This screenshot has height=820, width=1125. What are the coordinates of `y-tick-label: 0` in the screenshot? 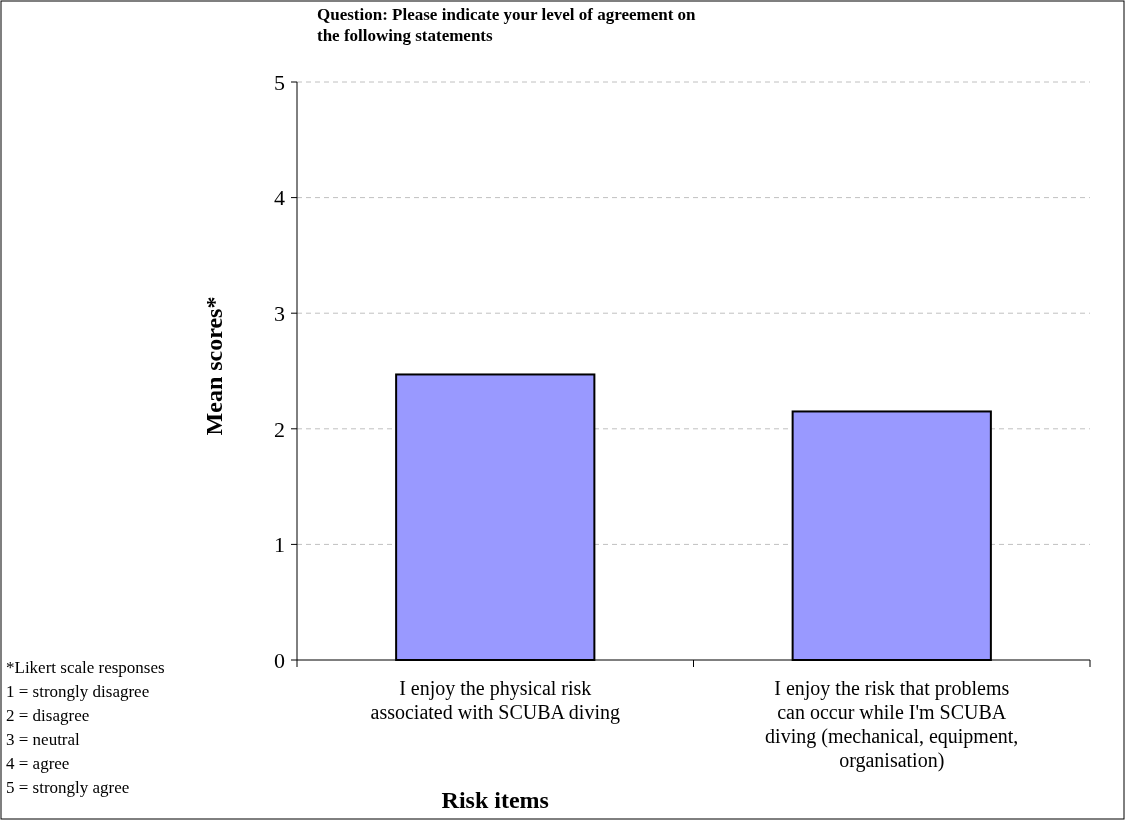 It's located at (279, 660).